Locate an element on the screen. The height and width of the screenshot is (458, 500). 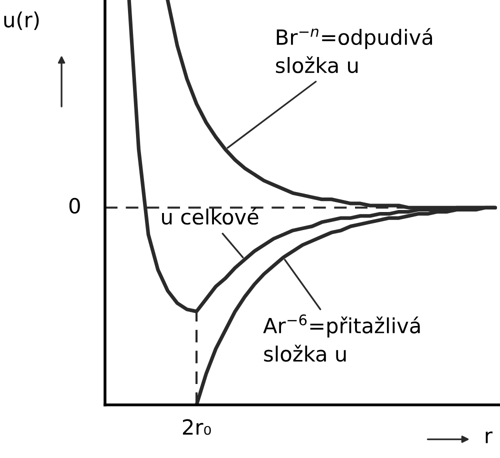
ref-line-label: 0 is located at coordinates (74, 206).